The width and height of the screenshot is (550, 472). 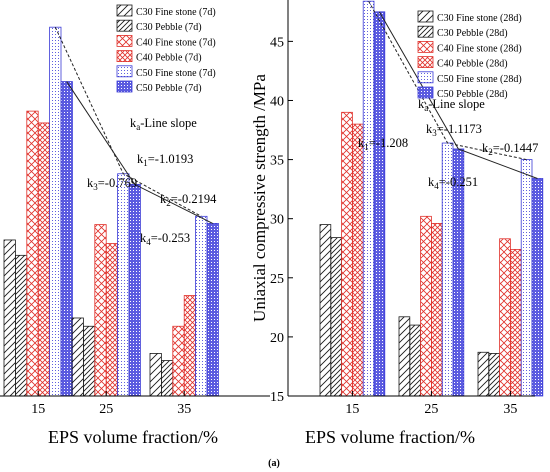 I want to click on slope-annotation-1: k1=-1.0193, so click(x=165, y=160).